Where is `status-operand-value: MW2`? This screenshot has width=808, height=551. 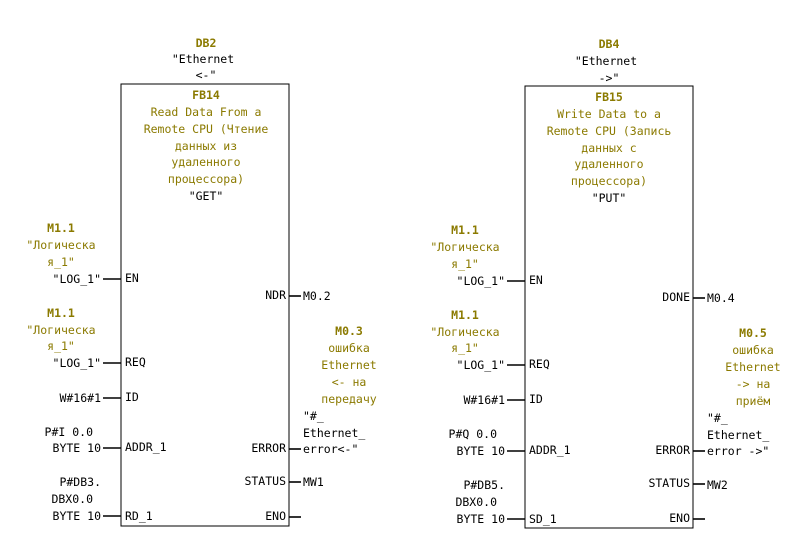 status-operand-value: MW2 is located at coordinates (717, 485).